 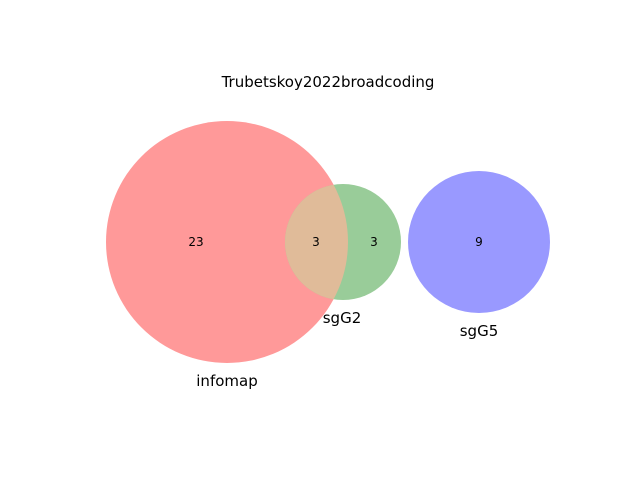 I want to click on sgG5-circle, so click(x=479, y=242).